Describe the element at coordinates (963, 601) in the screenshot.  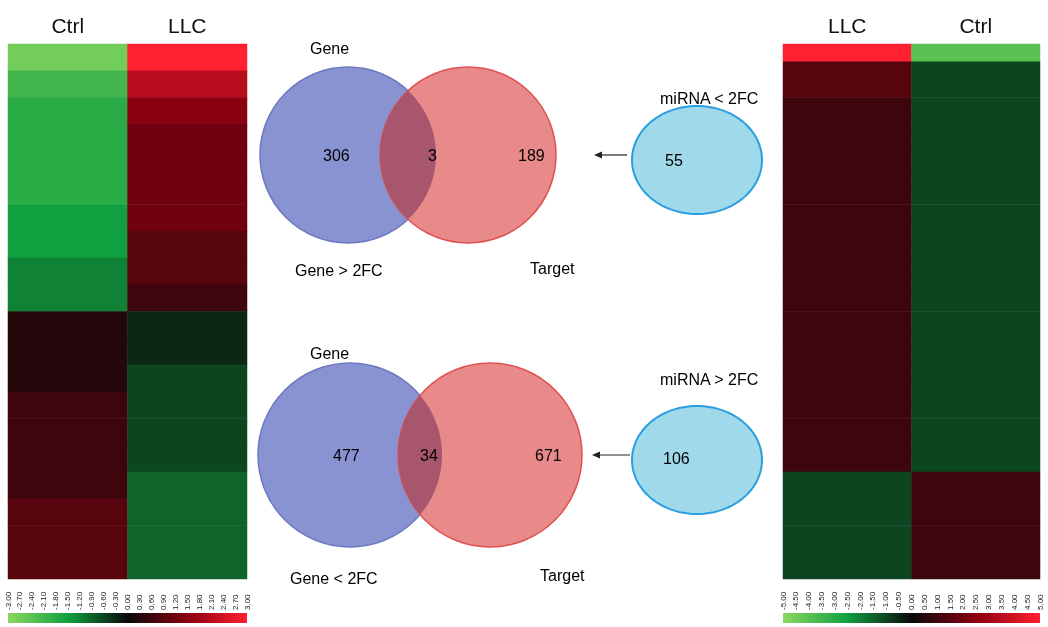
I see `color-bar-label: 2.00` at that location.